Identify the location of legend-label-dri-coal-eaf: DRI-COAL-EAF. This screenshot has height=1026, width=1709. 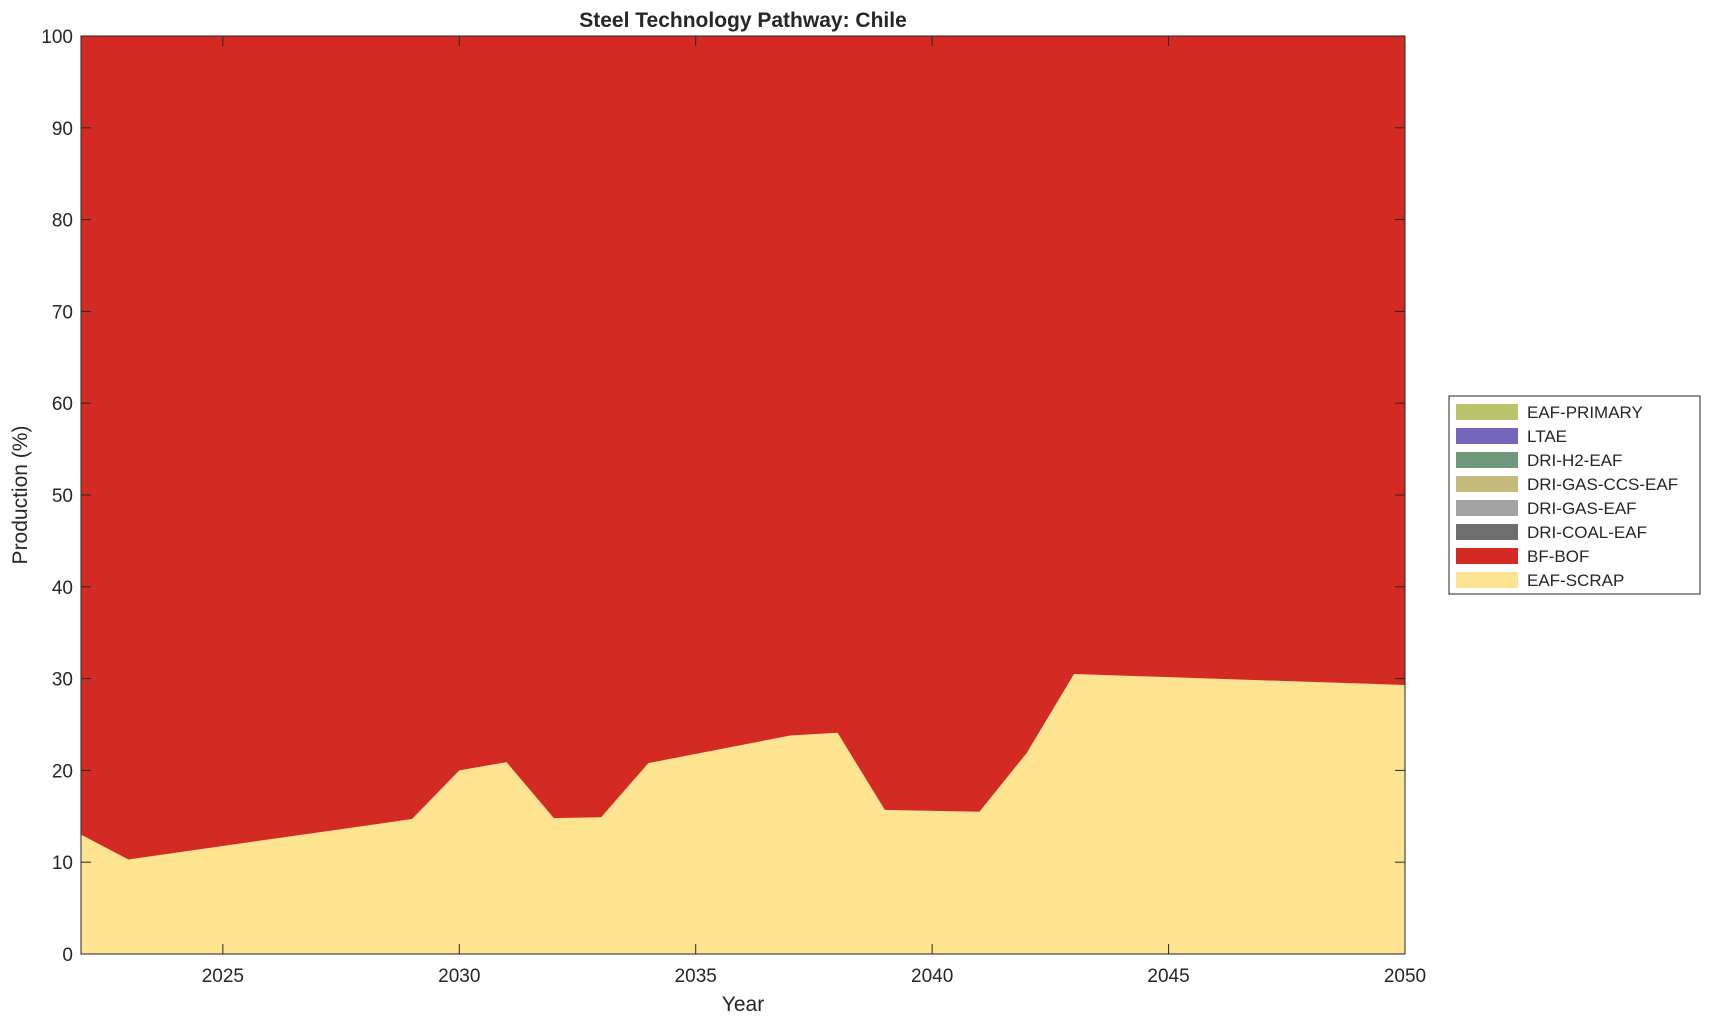
(1587, 532).